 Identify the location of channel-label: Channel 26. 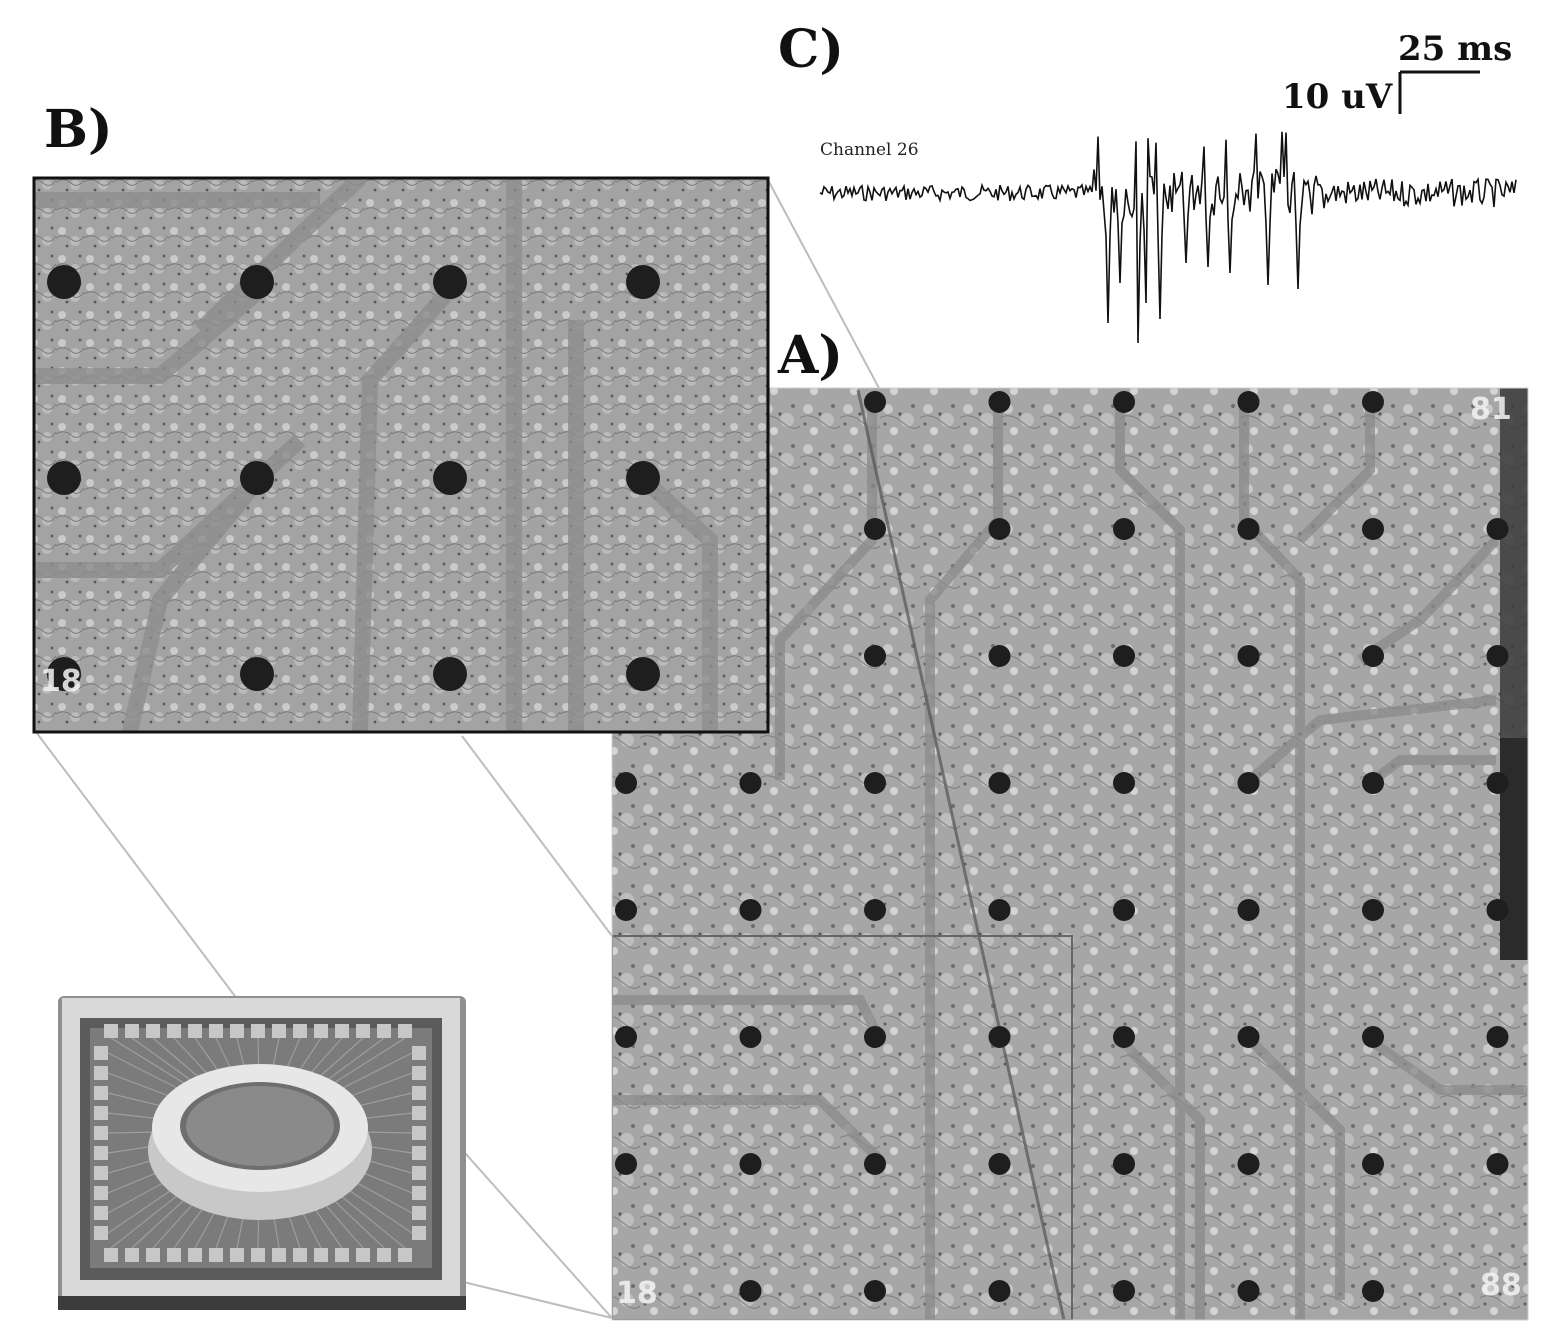
(869, 150).